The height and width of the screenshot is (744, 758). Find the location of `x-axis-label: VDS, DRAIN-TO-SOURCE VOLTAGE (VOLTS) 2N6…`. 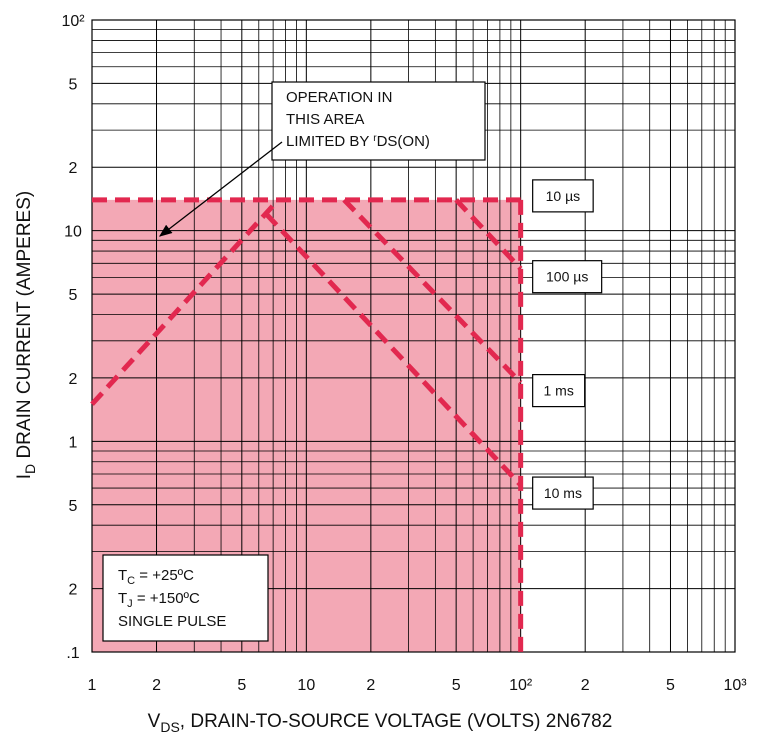

x-axis-label: VDS, DRAIN-TO-SOURCE VOLTAGE (VOLTS) 2N6… is located at coordinates (380, 723).